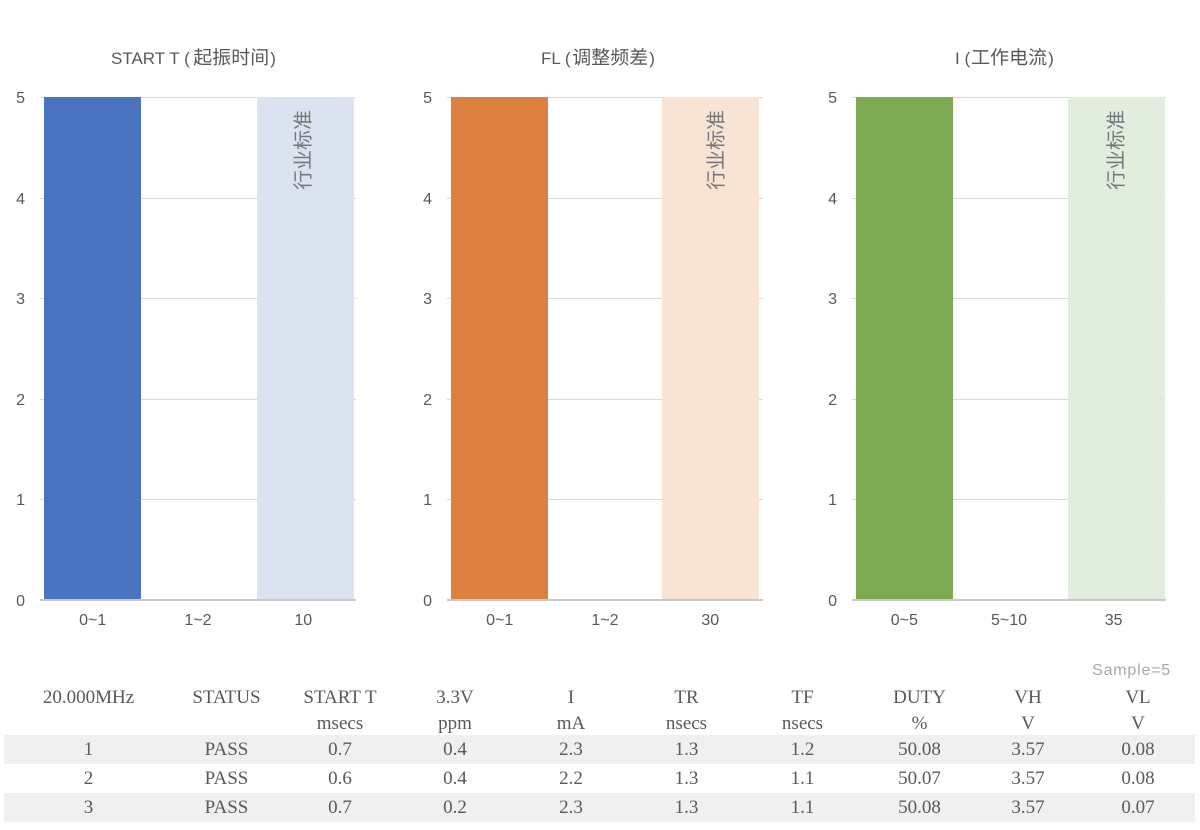 This screenshot has height=830, width=1200. I want to click on svg-text: START T (, so click(150, 58).